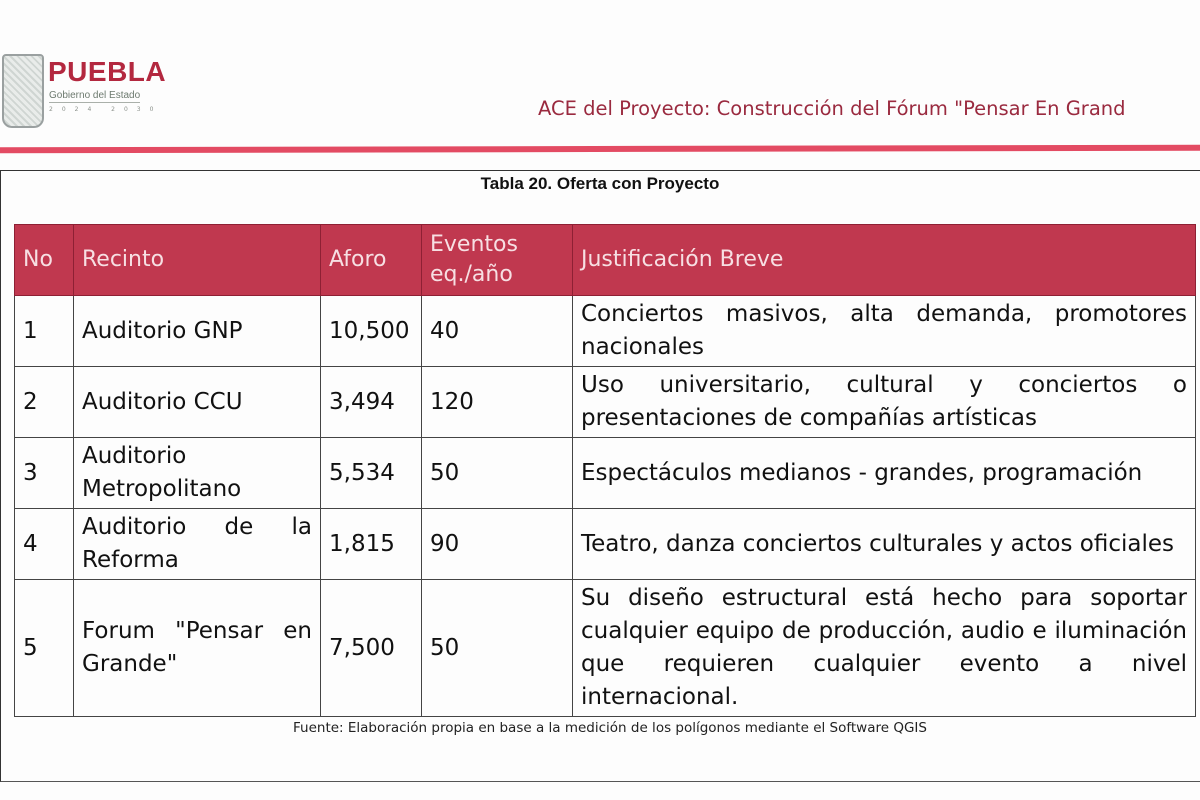  What do you see at coordinates (600, 149) in the screenshot?
I see `header-divider` at bounding box center [600, 149].